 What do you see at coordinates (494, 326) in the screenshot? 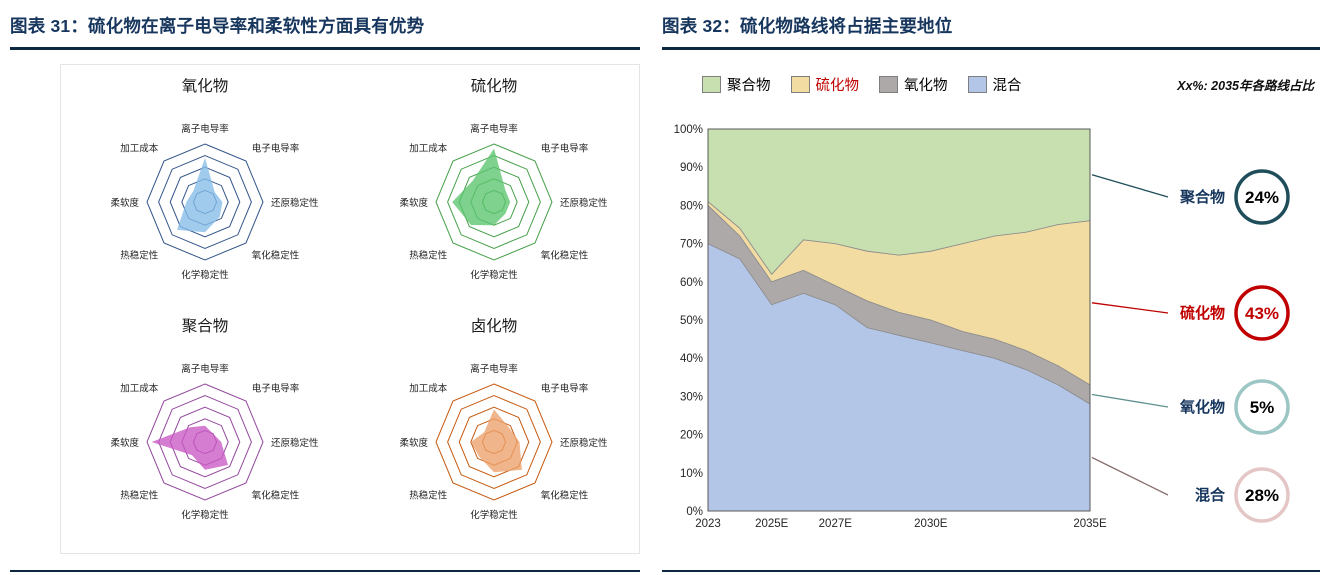
I see `radar-title: 卤化物` at bounding box center [494, 326].